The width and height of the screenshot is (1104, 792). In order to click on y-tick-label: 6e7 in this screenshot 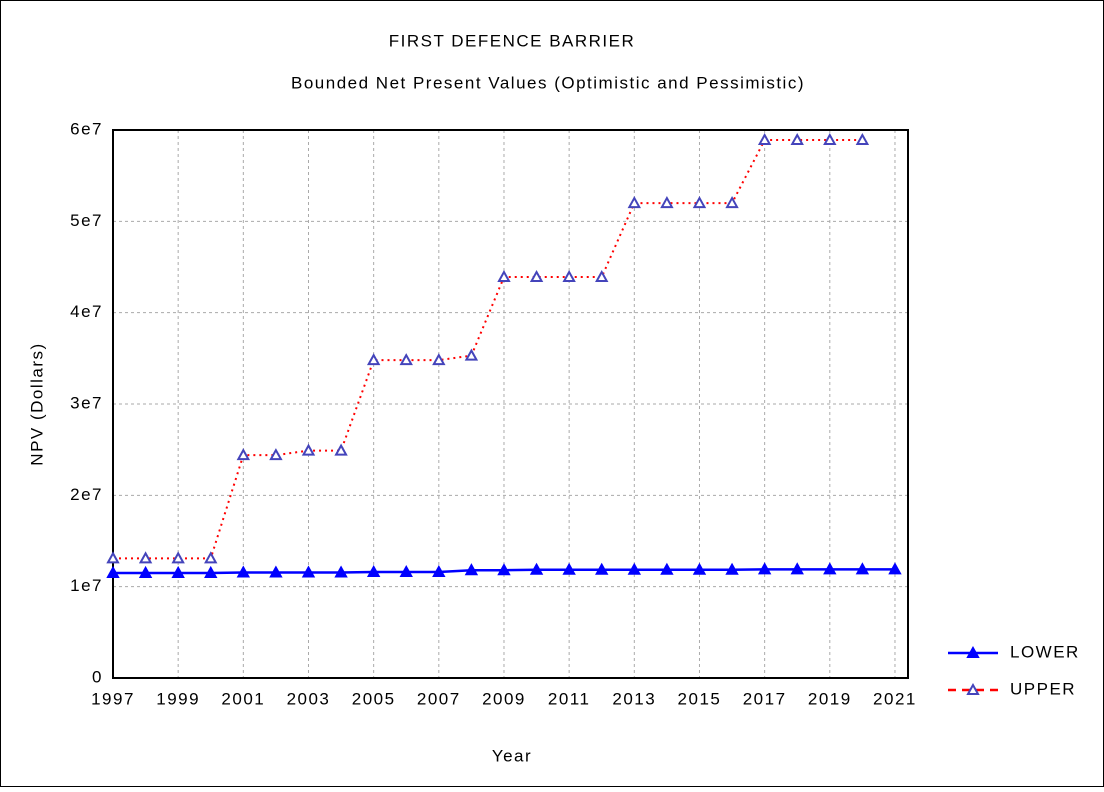, I will do `click(86, 128)`.